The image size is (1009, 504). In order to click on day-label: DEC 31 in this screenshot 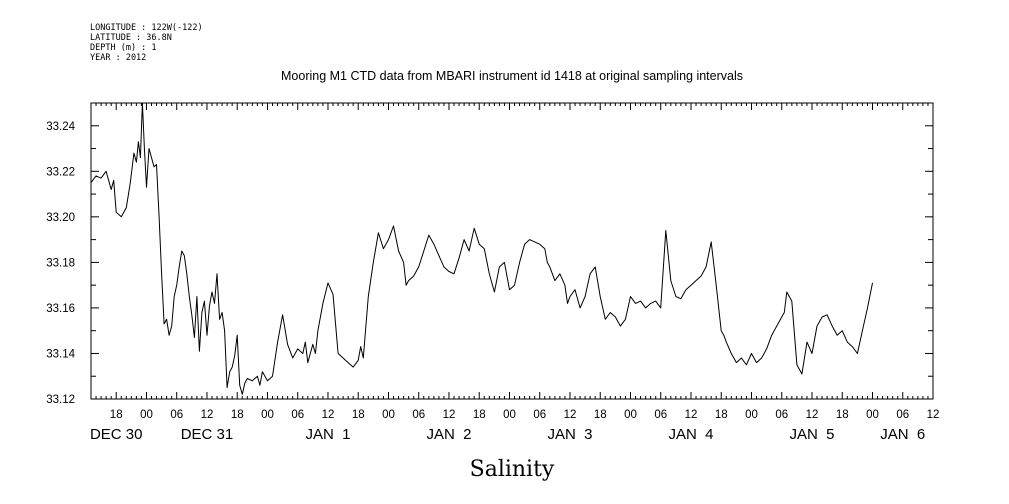, I will do `click(207, 434)`.